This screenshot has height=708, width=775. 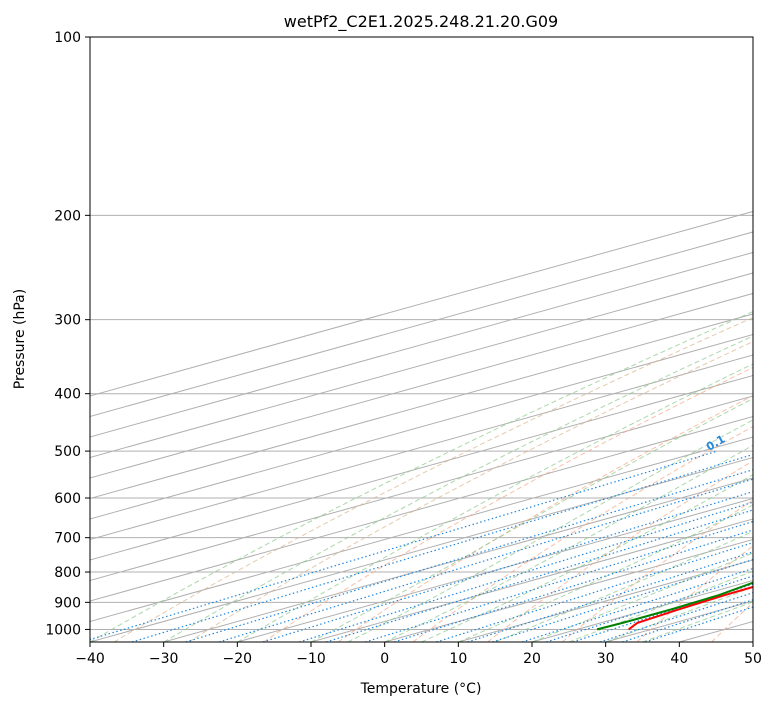 What do you see at coordinates (418, 654) in the screenshot?
I see `x-axis: −40 −30 −20 −10 0 10 20 30 40 50` at bounding box center [418, 654].